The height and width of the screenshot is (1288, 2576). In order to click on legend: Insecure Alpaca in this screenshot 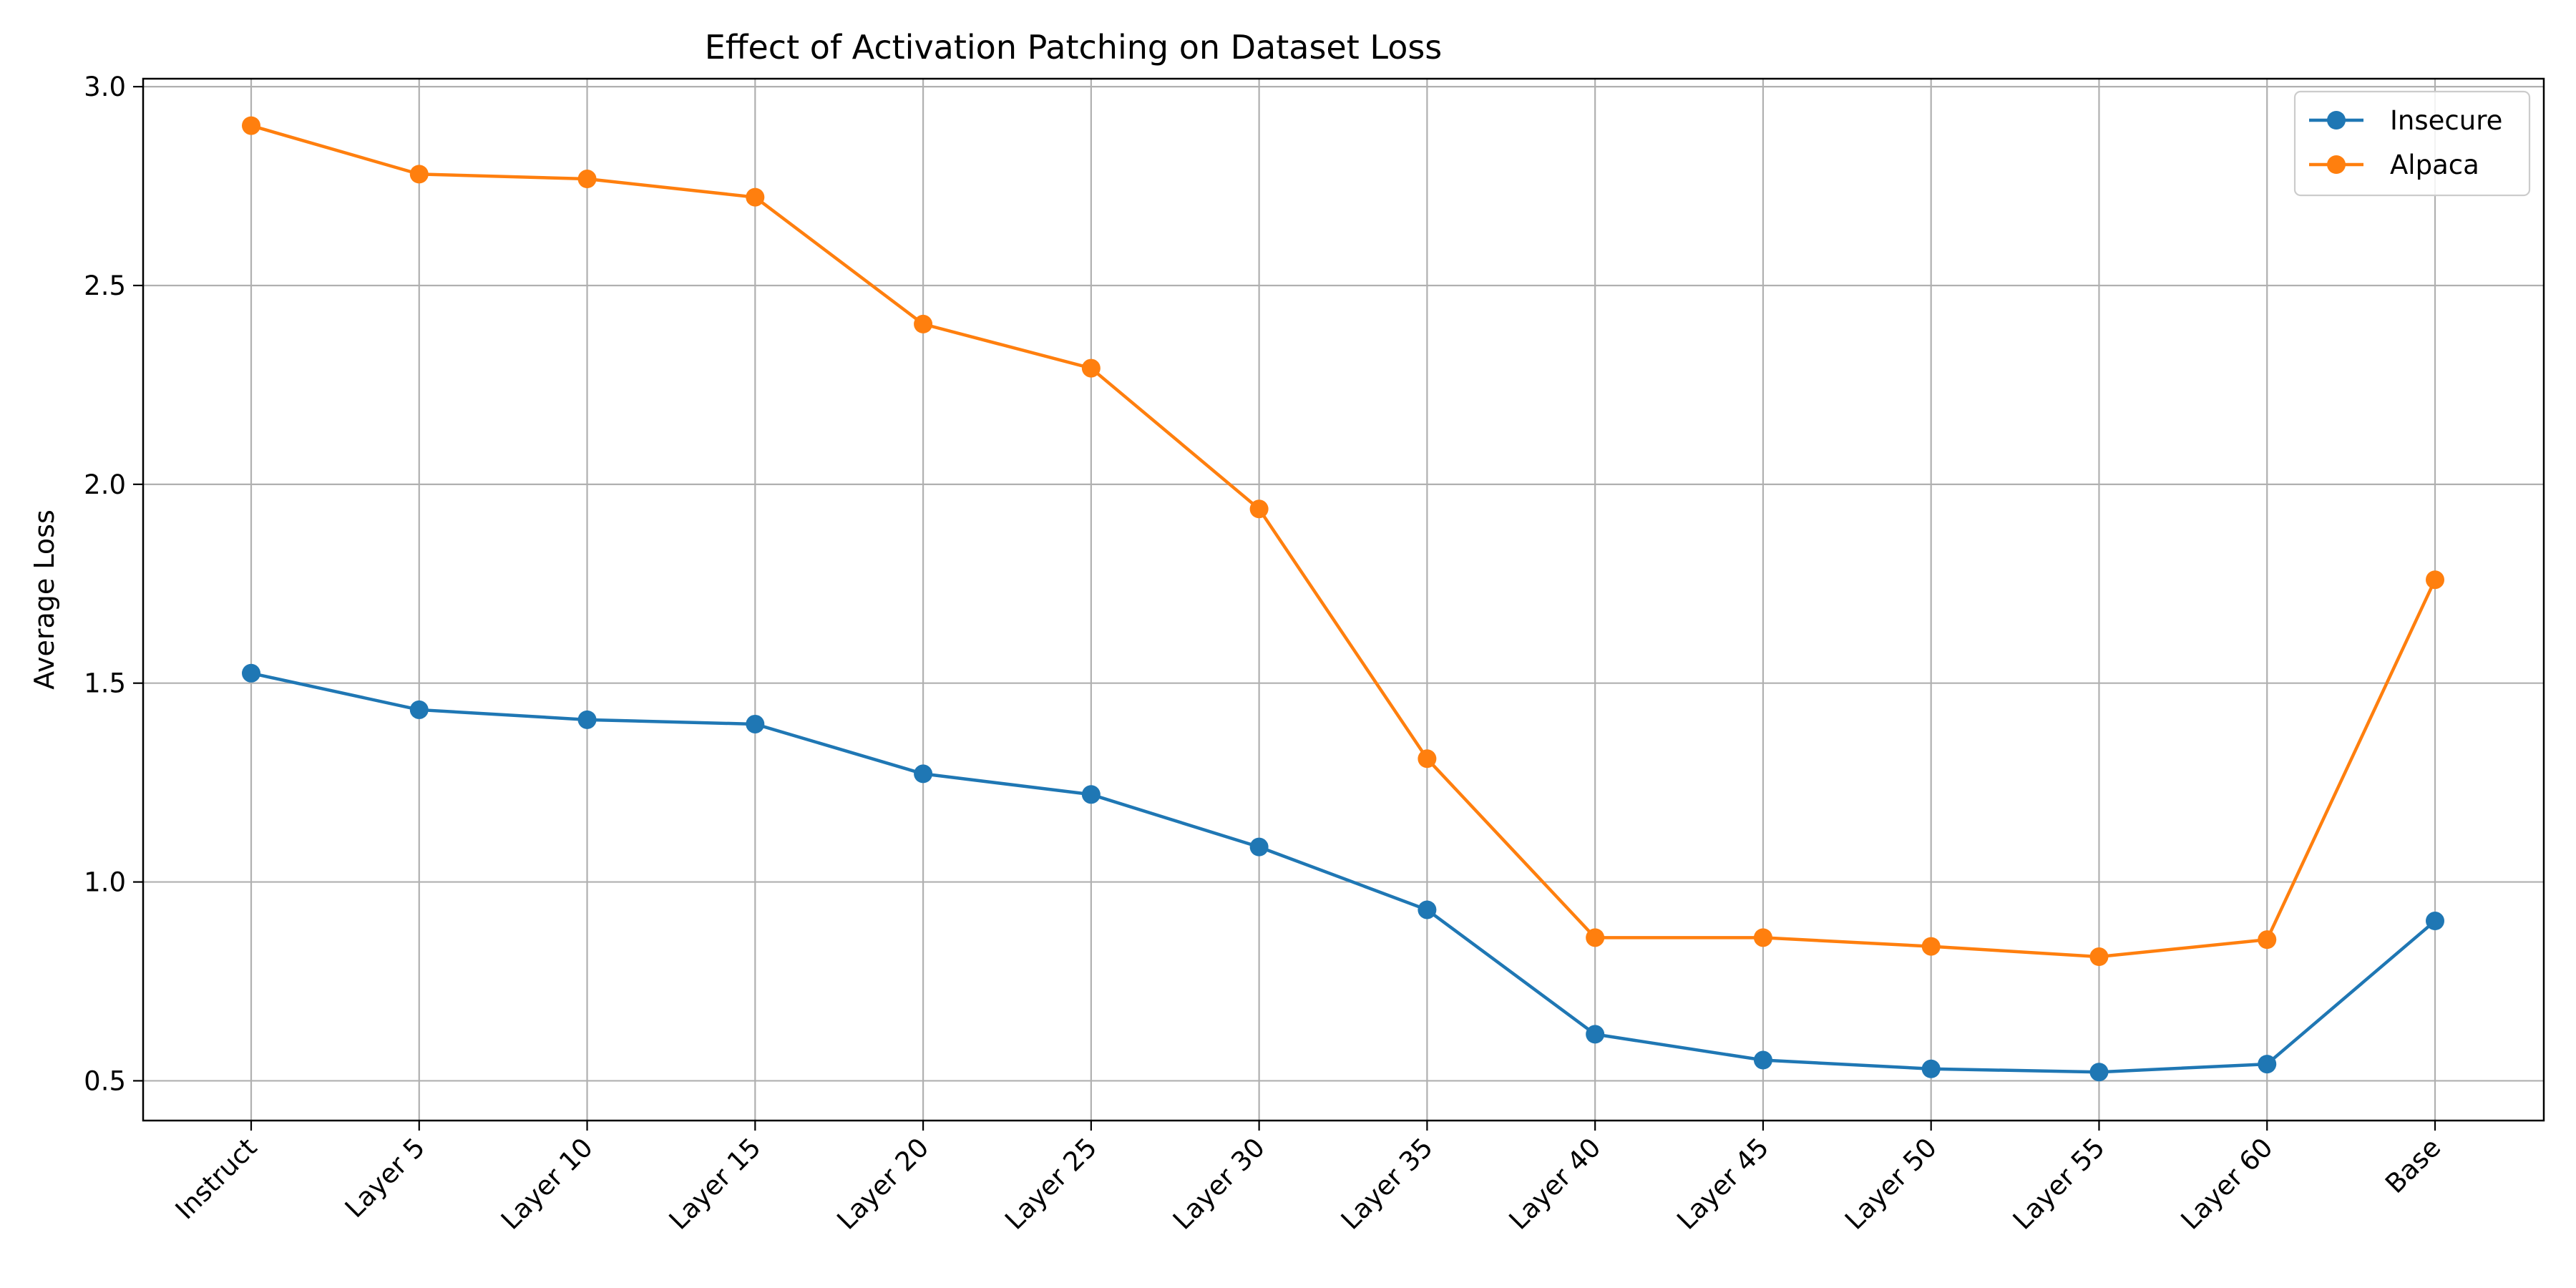, I will do `click(2412, 143)`.